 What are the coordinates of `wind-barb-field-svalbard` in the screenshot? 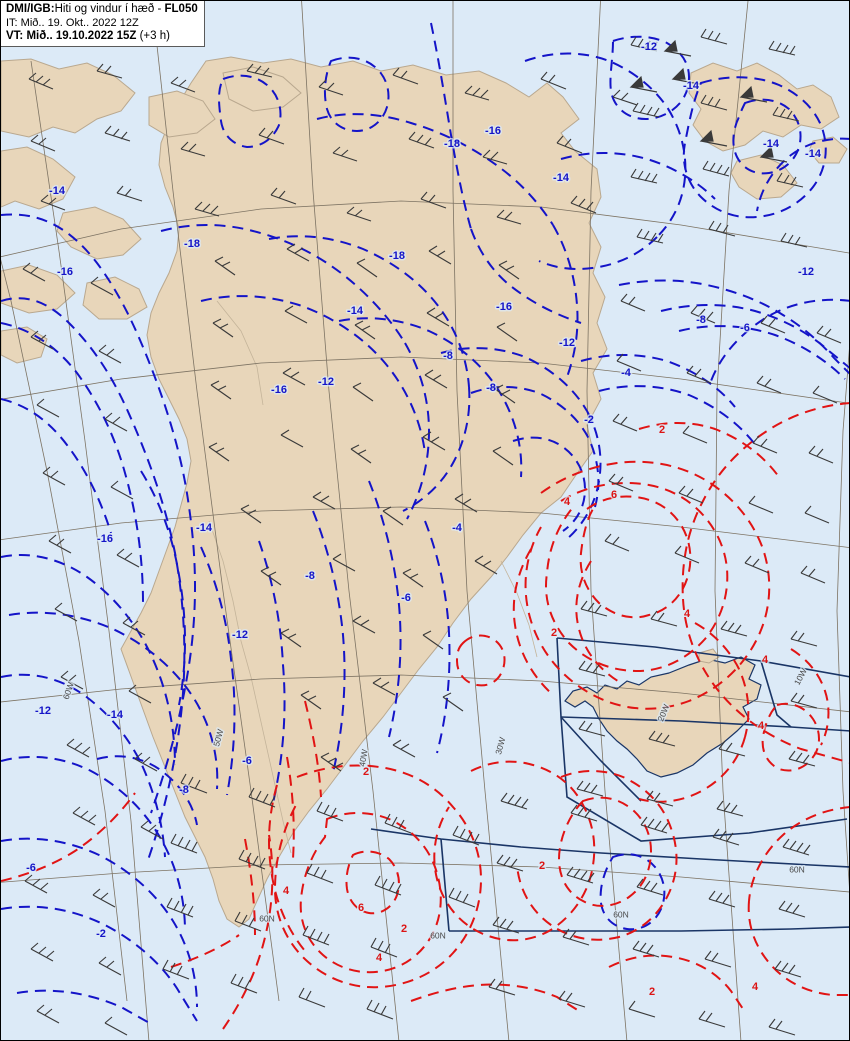 It's located at (718, 138).